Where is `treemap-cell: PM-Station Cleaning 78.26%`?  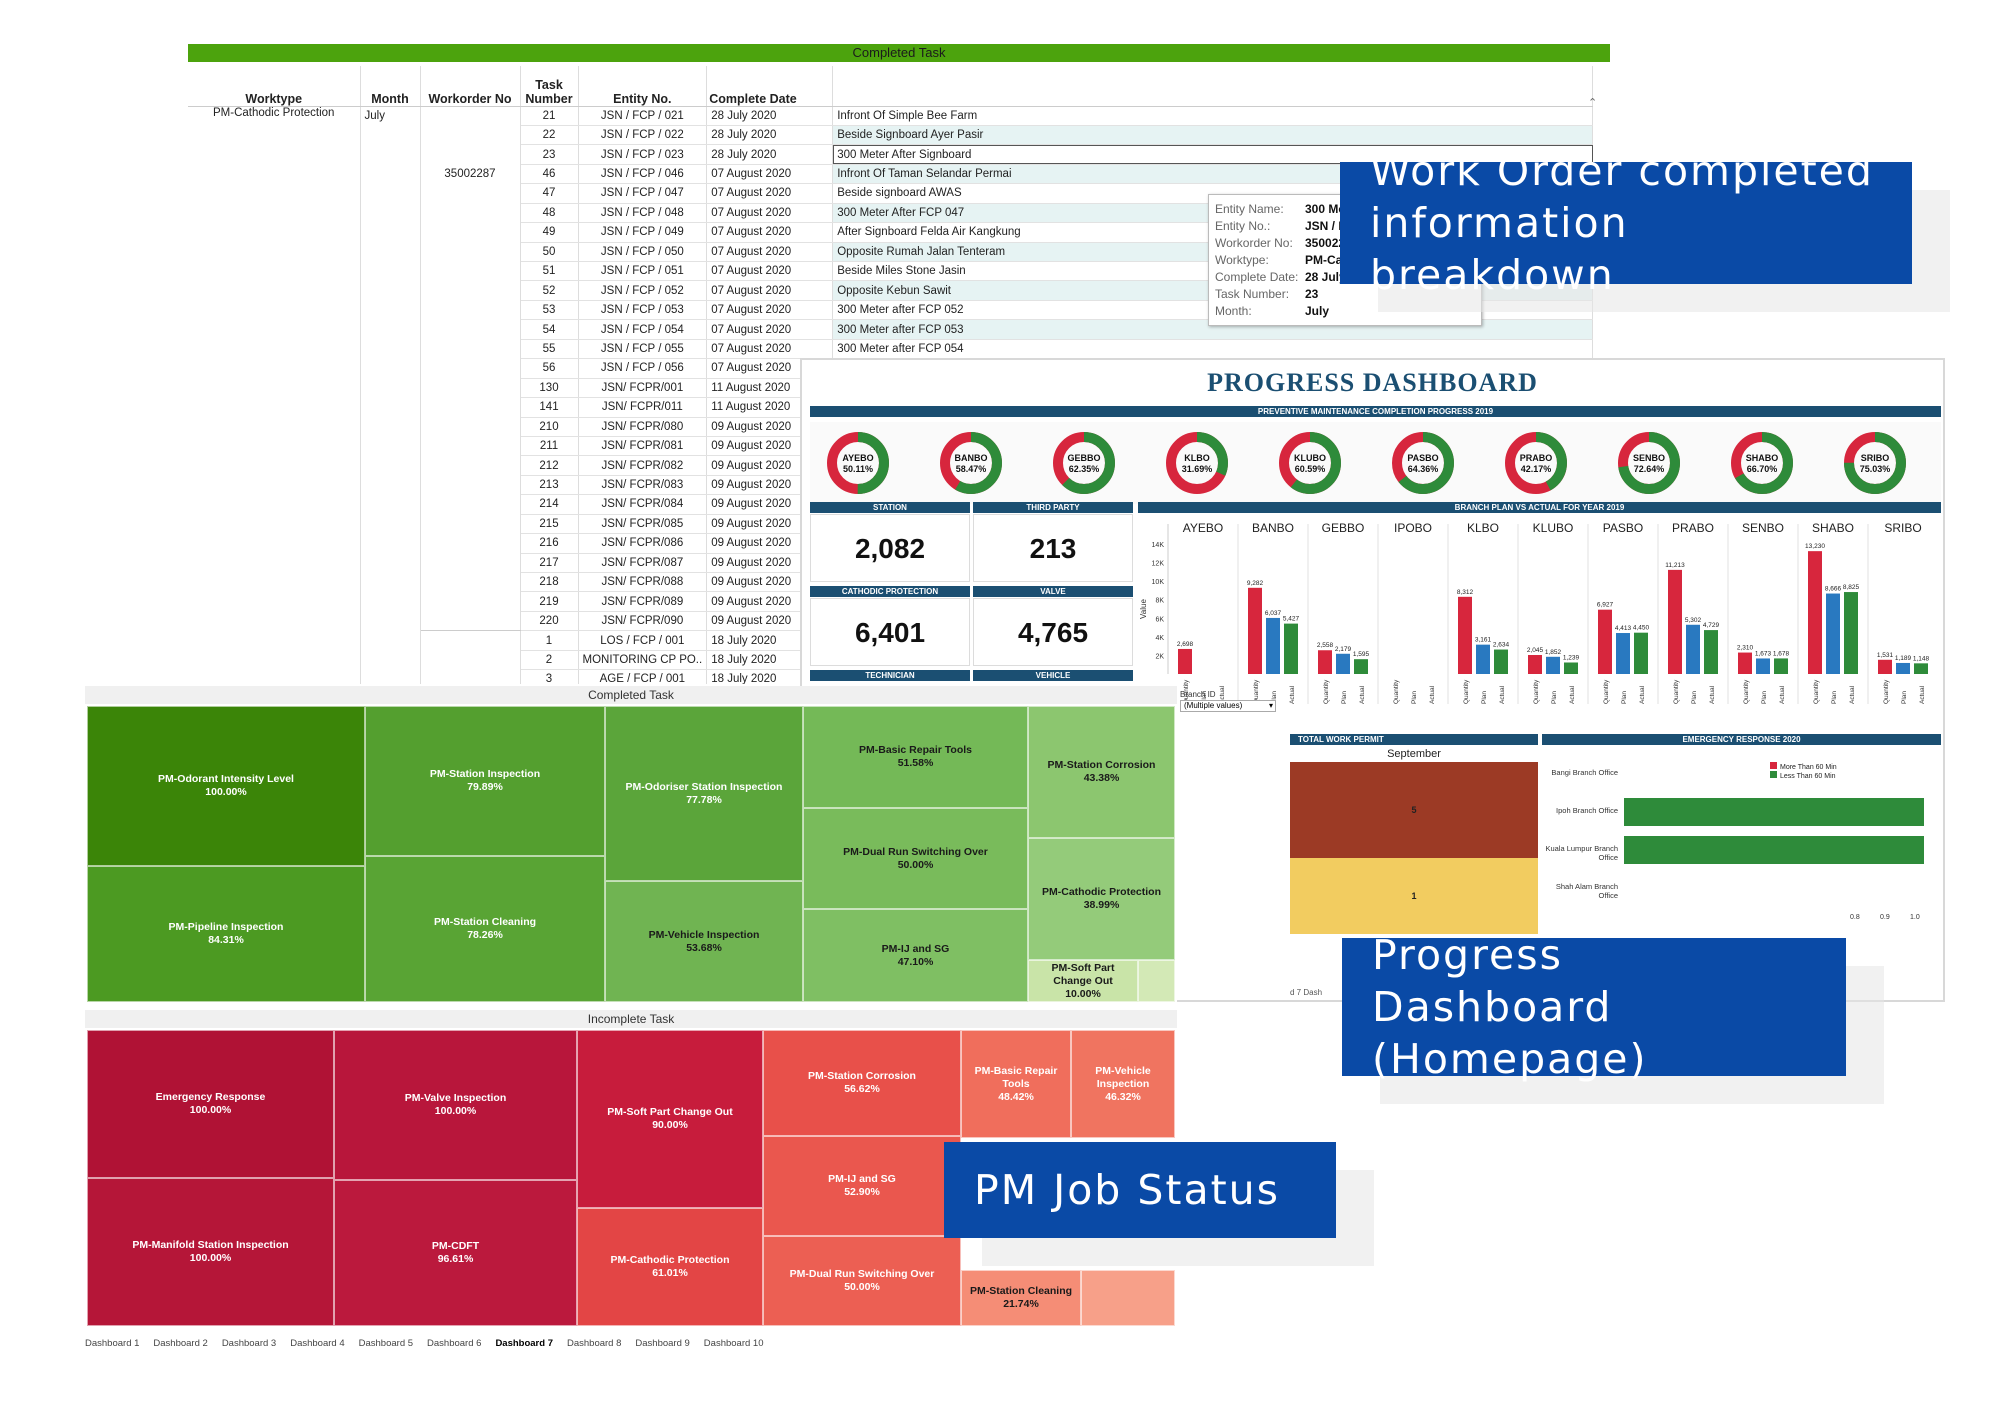 treemap-cell: PM-Station Cleaning 78.26% is located at coordinates (485, 929).